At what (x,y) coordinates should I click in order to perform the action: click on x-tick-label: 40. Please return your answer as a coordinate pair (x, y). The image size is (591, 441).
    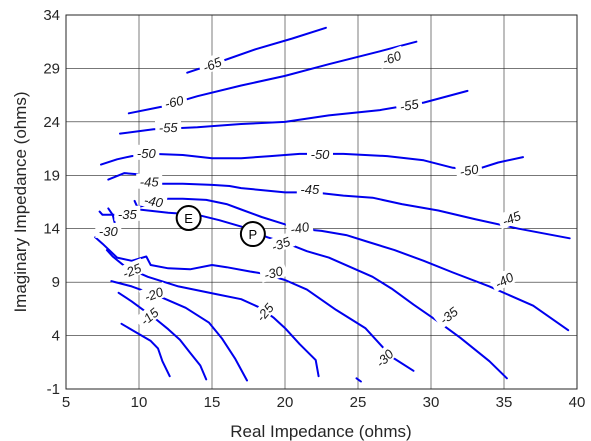
    Looking at the image, I should click on (577, 402).